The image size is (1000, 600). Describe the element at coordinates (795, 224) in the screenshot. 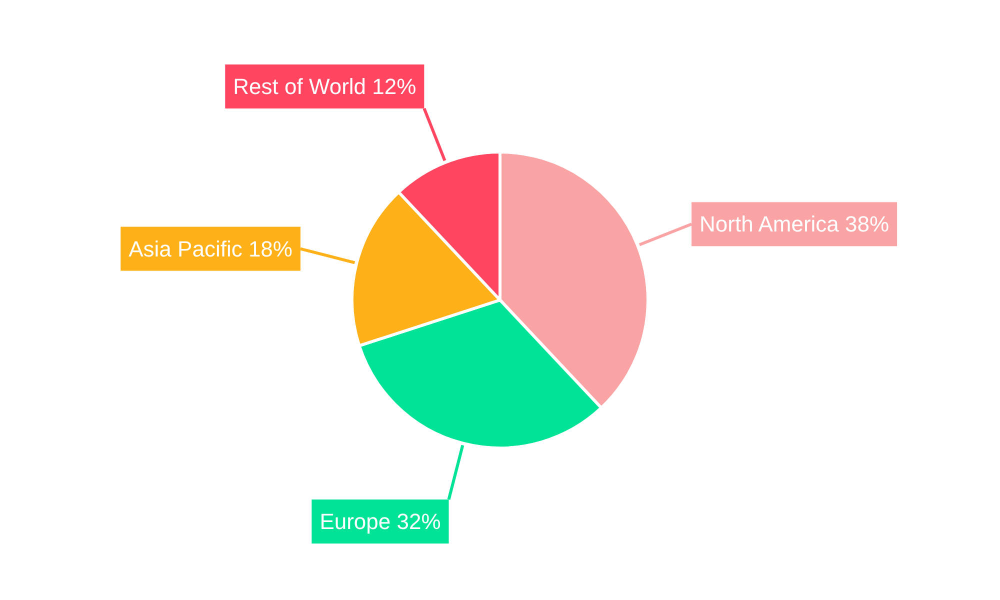

I see `slice-label: North America 38%` at that location.